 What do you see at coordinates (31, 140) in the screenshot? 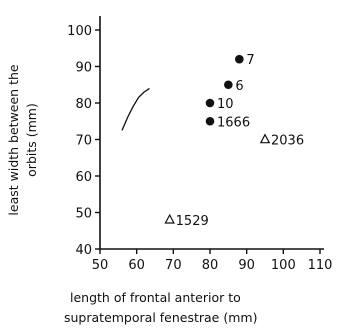
I see `y-axis-label-line-2: orbits (mm)` at bounding box center [31, 140].